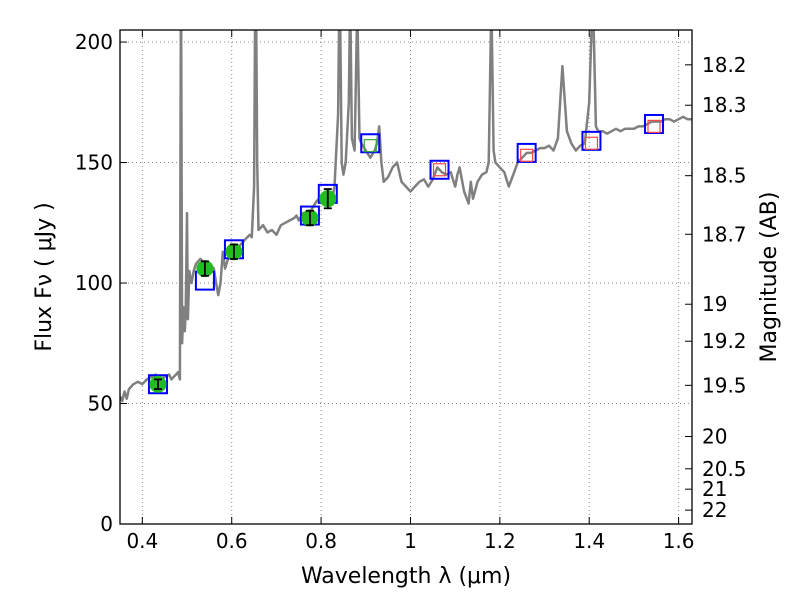  I want to click on x-axis-label: Wavelength λ (μm), so click(406, 576).